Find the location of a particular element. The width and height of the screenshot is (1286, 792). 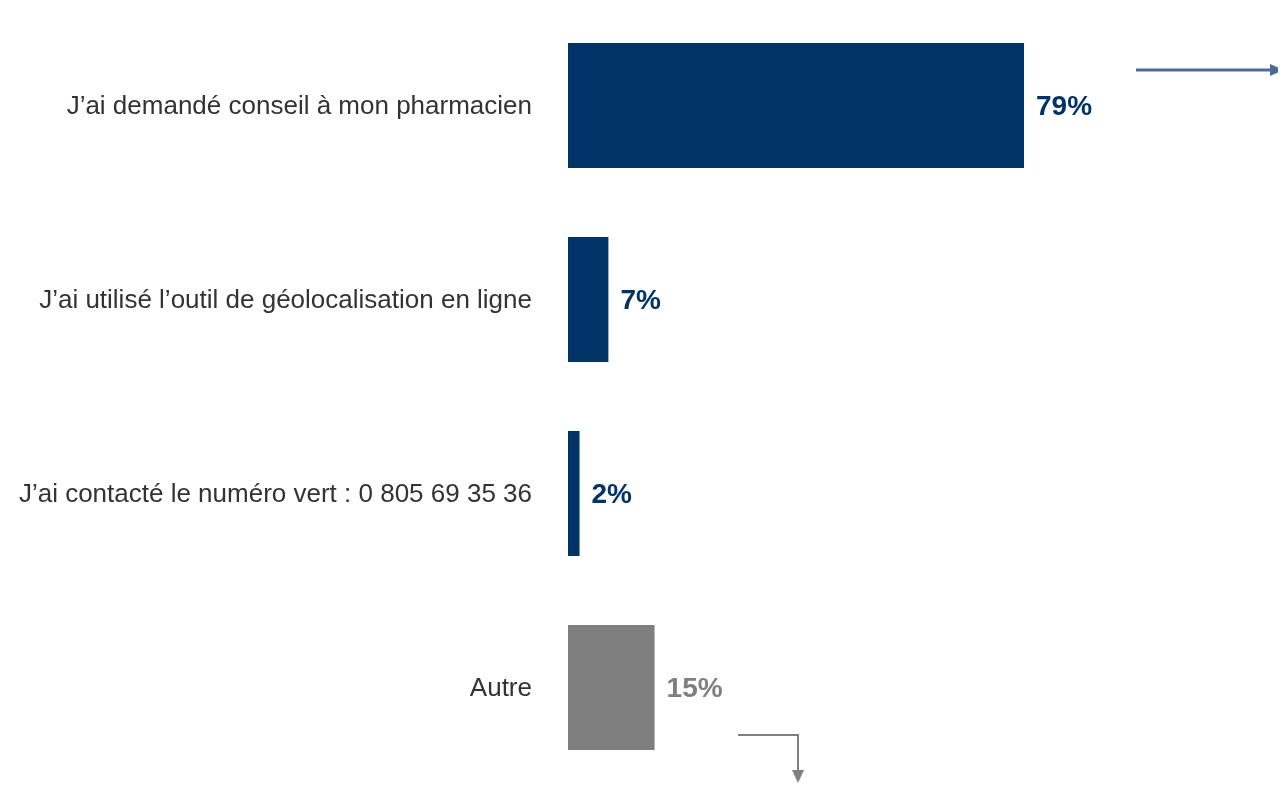

data-label: 7% is located at coordinates (640, 299).